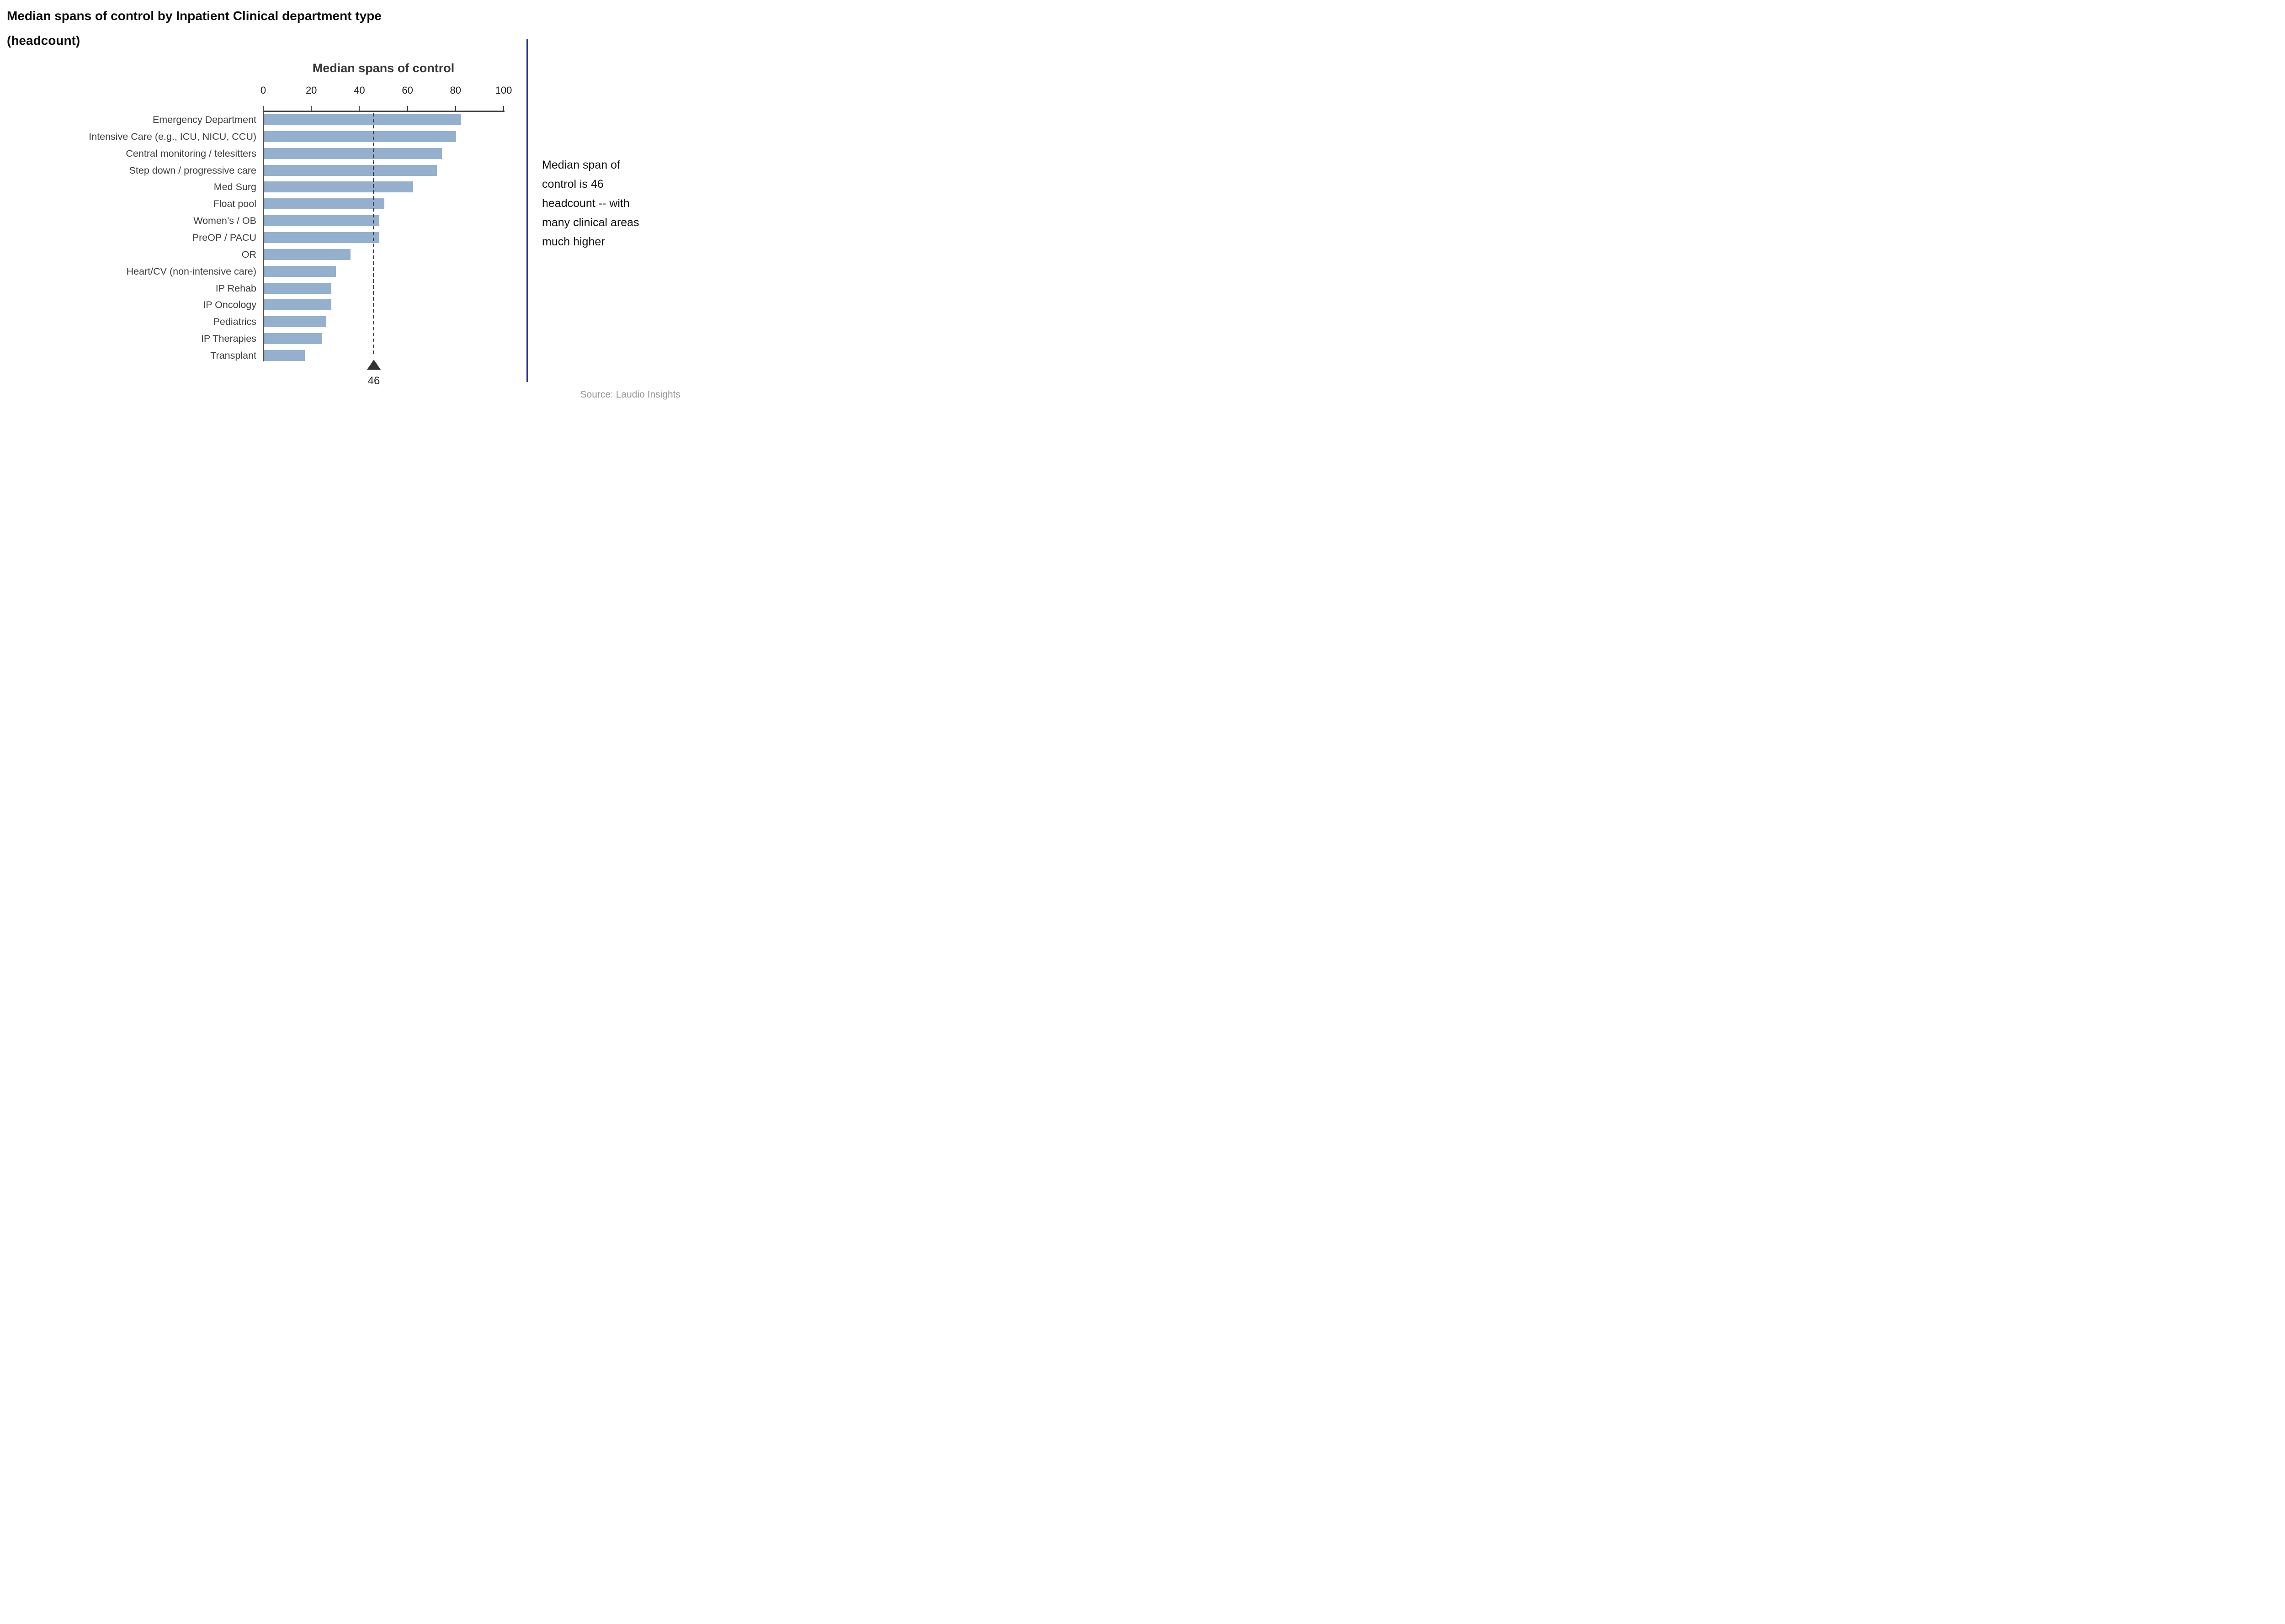 This screenshot has height=1624, width=2285. I want to click on category-label: IP Rehab, so click(235, 288).